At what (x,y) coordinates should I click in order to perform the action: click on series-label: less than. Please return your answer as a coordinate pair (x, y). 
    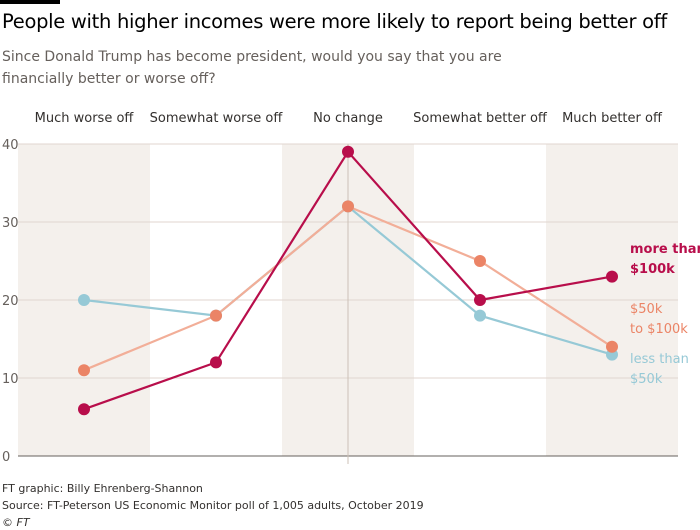
    Looking at the image, I should click on (659, 359).